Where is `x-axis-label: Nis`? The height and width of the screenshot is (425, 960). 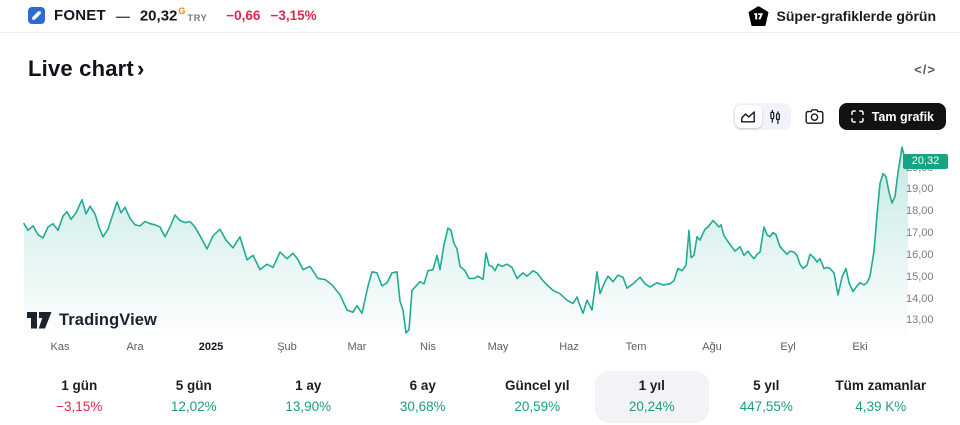 x-axis-label: Nis is located at coordinates (428, 347).